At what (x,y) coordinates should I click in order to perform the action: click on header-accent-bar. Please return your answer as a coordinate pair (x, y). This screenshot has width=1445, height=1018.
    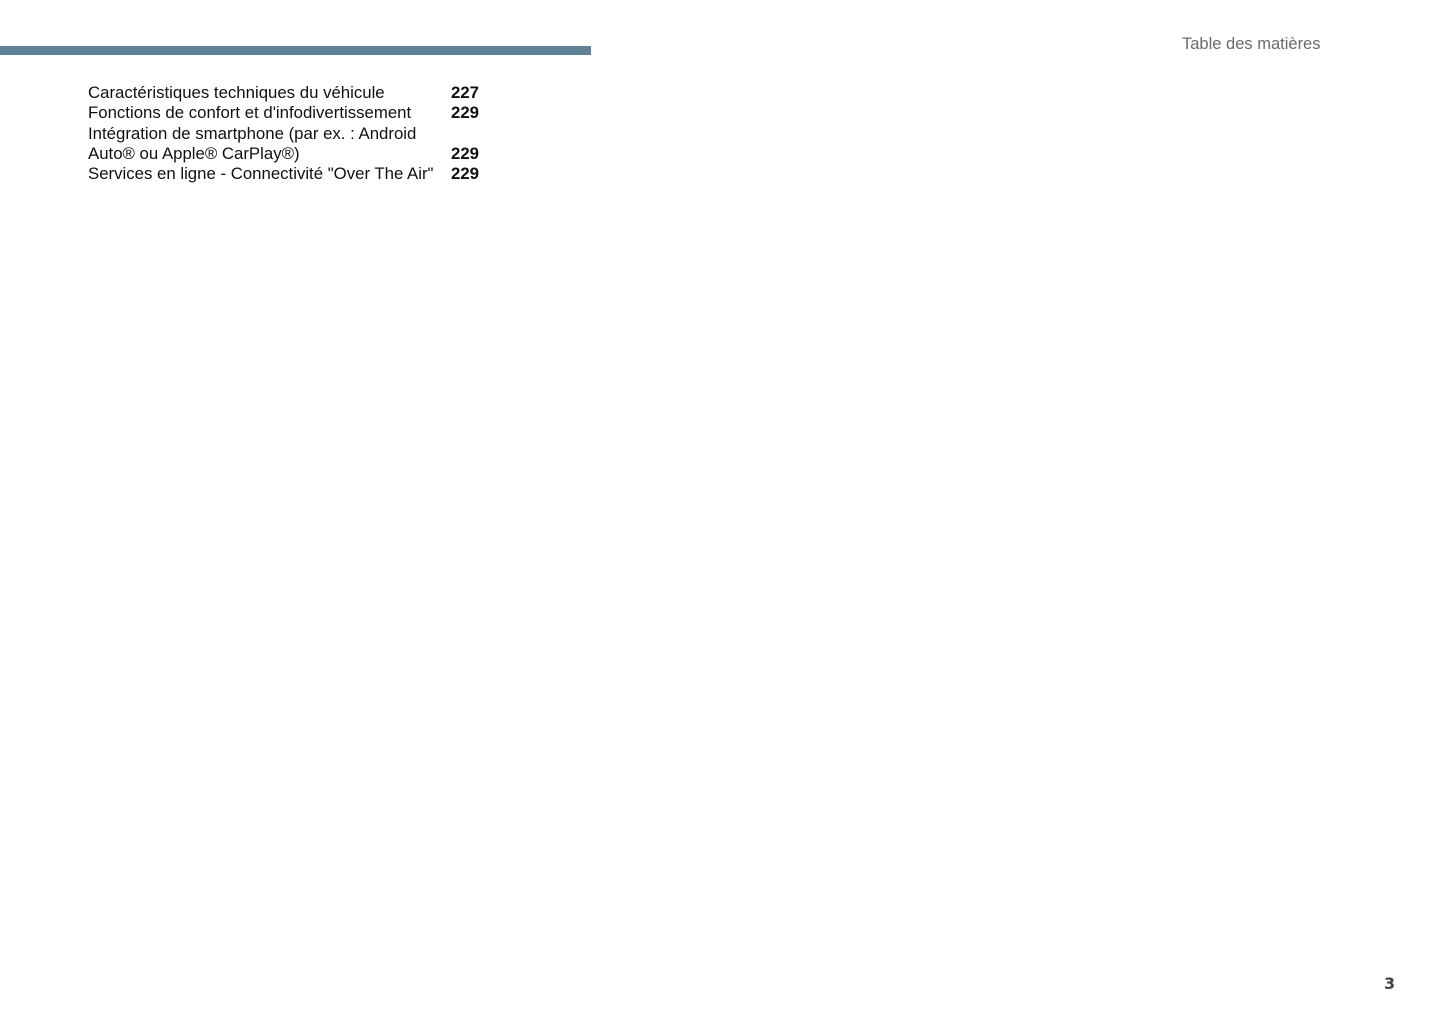
    Looking at the image, I should click on (295, 50).